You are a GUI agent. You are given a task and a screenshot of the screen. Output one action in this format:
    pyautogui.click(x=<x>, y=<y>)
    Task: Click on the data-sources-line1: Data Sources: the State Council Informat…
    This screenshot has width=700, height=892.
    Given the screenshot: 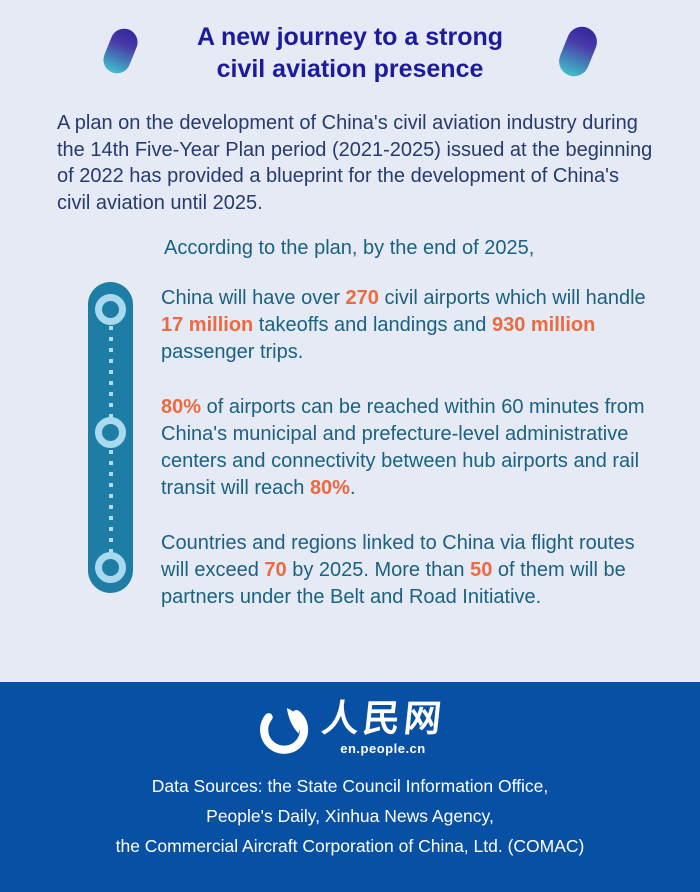 What is the action you would take?
    pyautogui.click(x=350, y=786)
    